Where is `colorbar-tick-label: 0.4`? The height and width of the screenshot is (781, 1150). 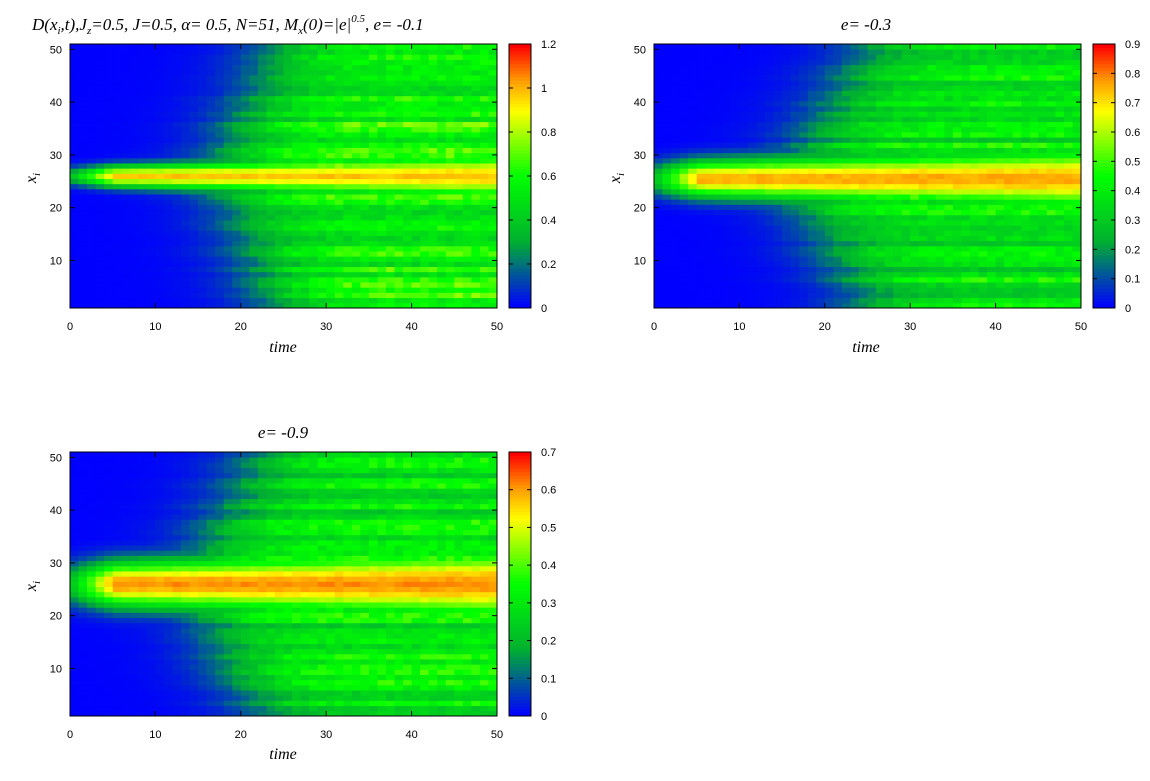 colorbar-tick-label: 0.4 is located at coordinates (548, 221).